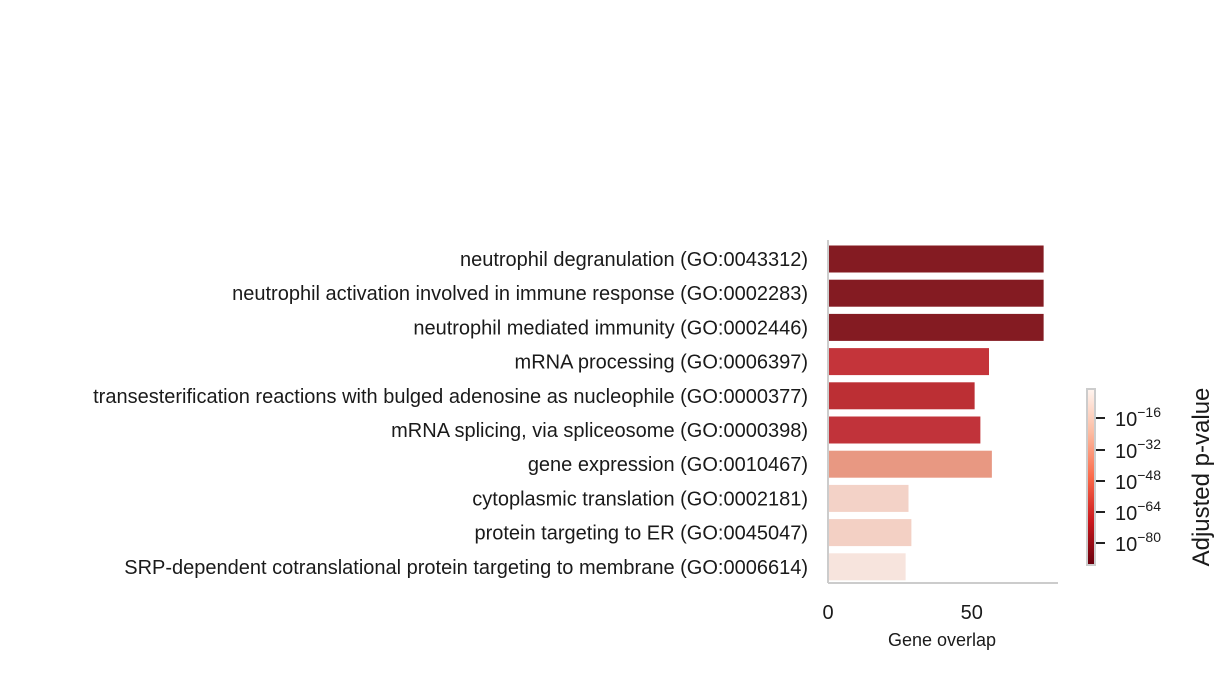 The width and height of the screenshot is (1230, 678). What do you see at coordinates (827, 613) in the screenshot?
I see `x-tick-label: 0` at bounding box center [827, 613].